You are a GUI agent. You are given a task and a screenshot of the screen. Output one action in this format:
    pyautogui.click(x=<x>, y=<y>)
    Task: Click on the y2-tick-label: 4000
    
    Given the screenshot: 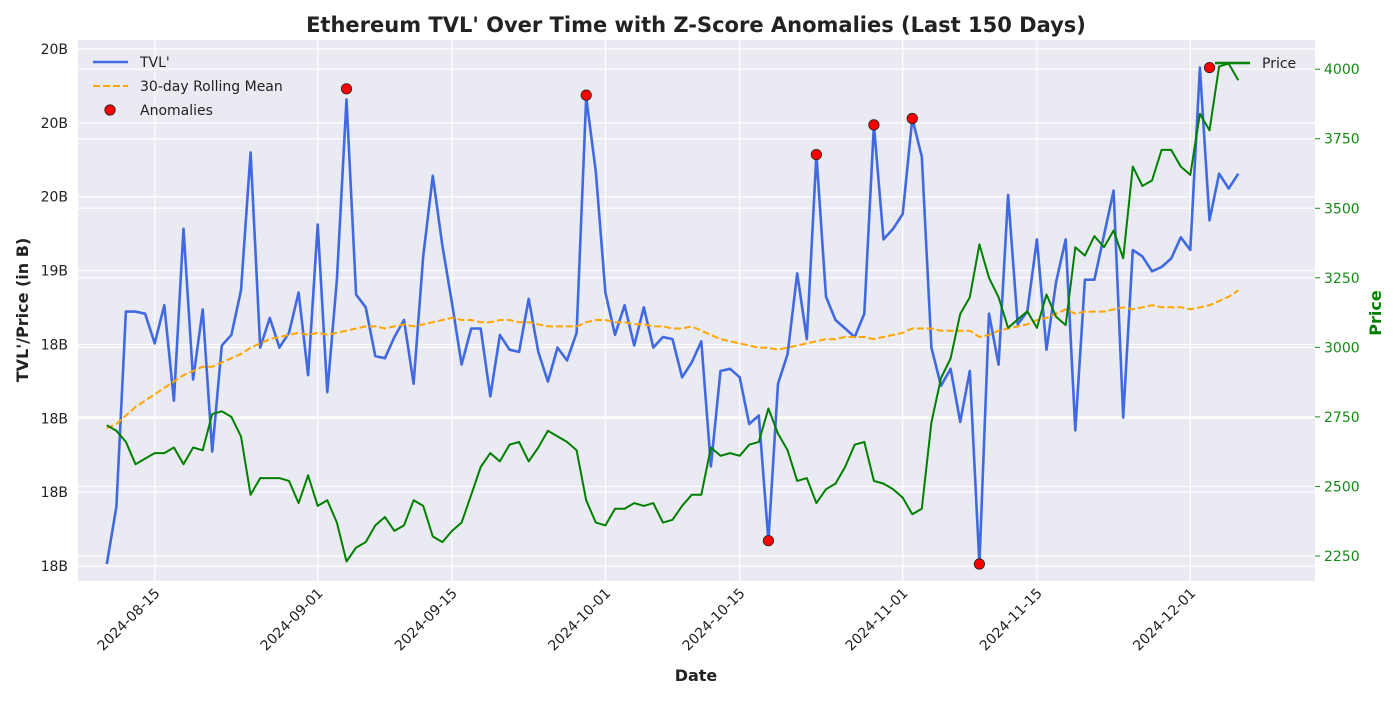 What is the action you would take?
    pyautogui.click(x=1342, y=70)
    